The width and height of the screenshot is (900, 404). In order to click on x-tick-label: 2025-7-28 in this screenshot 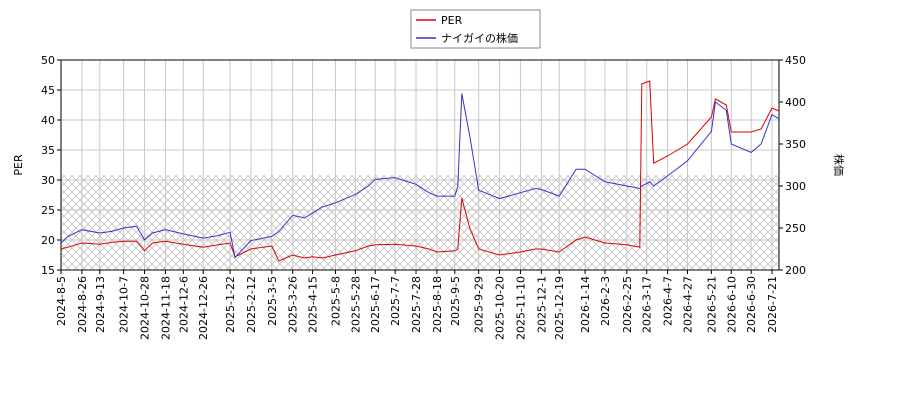, I will do `click(416, 304)`.